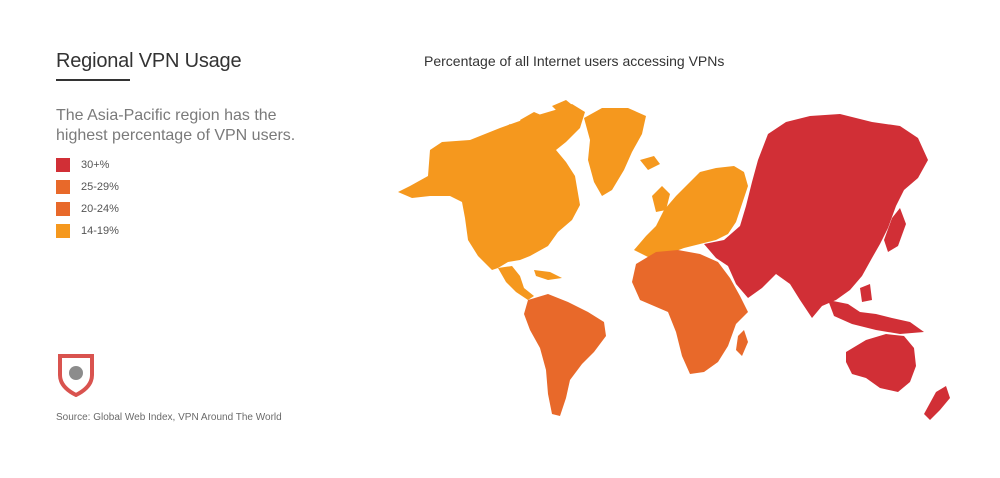 The image size is (1000, 478). What do you see at coordinates (650, 163) in the screenshot?
I see `region-iceland` at bounding box center [650, 163].